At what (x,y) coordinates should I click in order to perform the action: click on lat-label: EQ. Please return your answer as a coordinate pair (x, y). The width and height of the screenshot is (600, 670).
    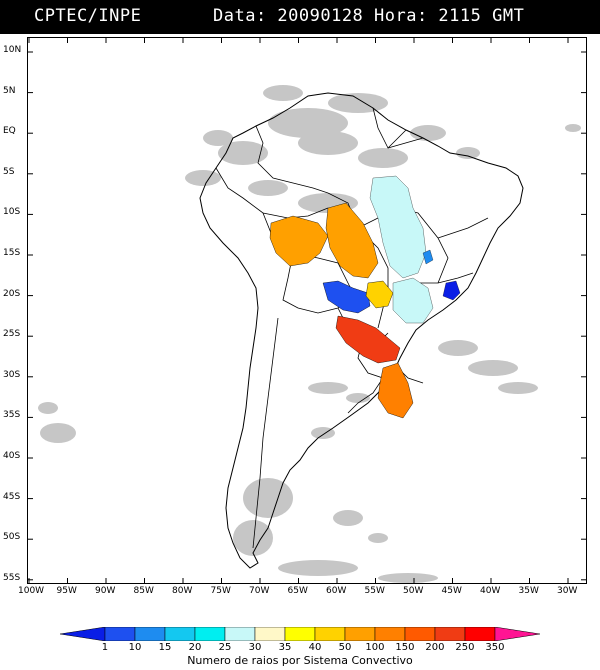
    Looking at the image, I should click on (9, 131).